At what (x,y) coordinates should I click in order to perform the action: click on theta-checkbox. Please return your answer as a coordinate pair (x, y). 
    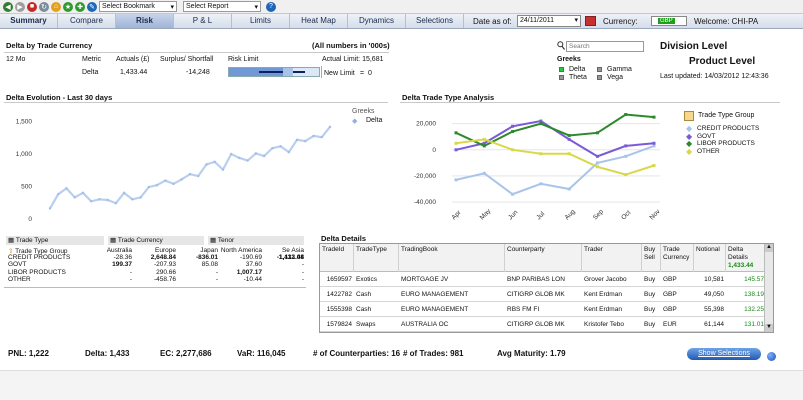
    Looking at the image, I should click on (561, 77).